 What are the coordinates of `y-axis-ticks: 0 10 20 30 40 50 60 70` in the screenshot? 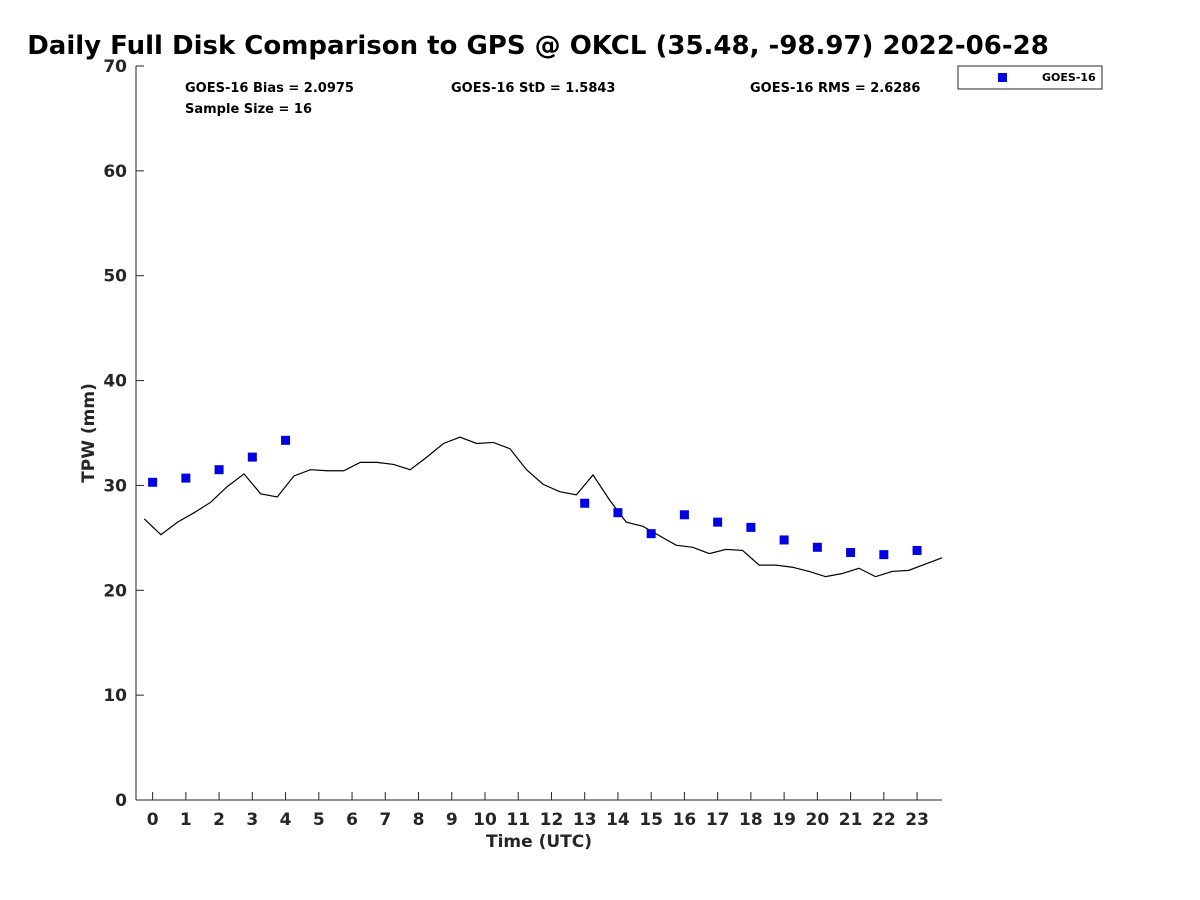 It's located at (123, 434).